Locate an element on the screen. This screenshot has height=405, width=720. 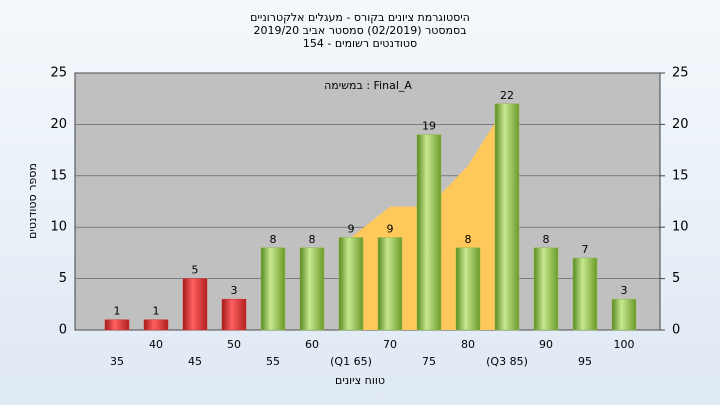
y-tick-label: 0 is located at coordinates (63, 330).